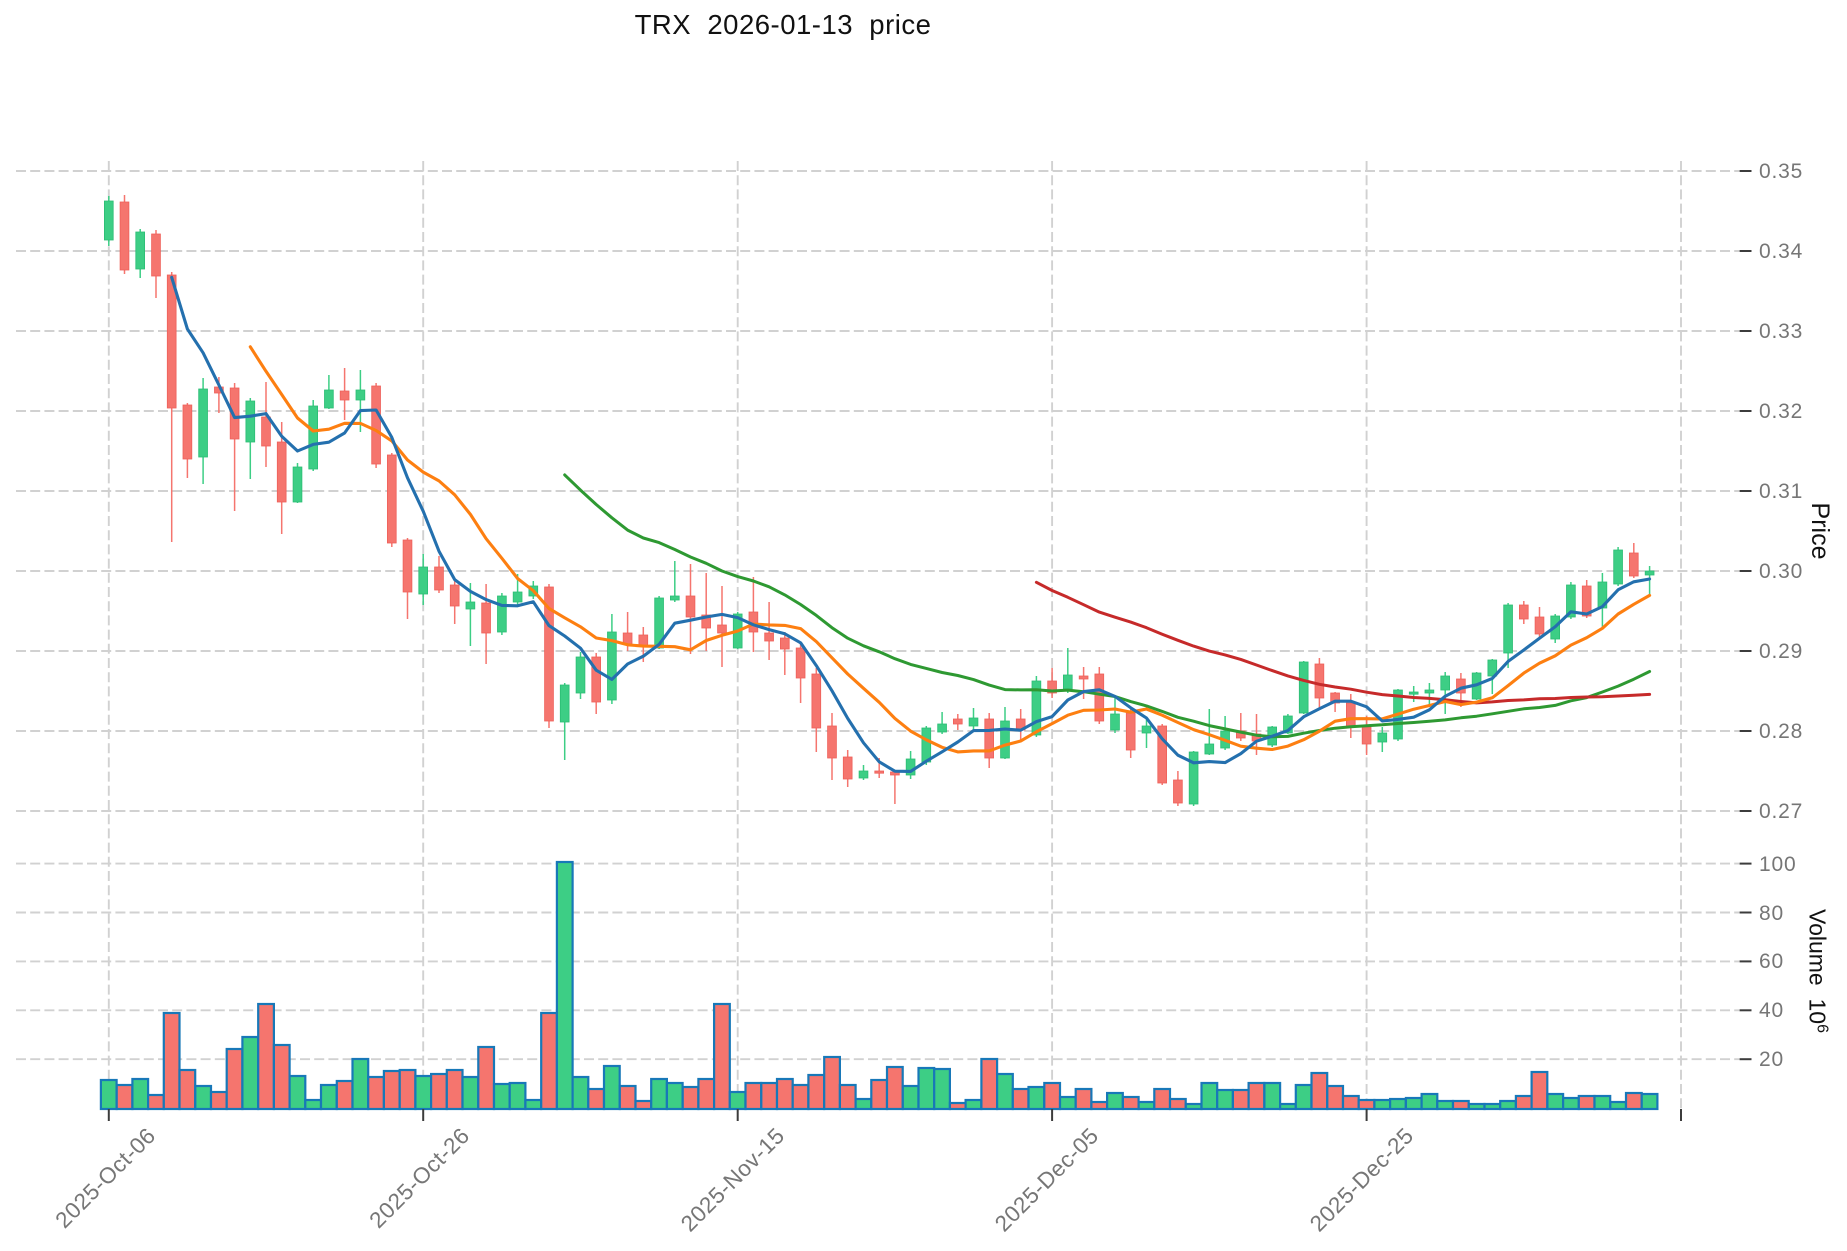 This screenshot has height=1251, width=1847. What do you see at coordinates (1781, 811) in the screenshot?
I see `svg-text: 0.27` at bounding box center [1781, 811].